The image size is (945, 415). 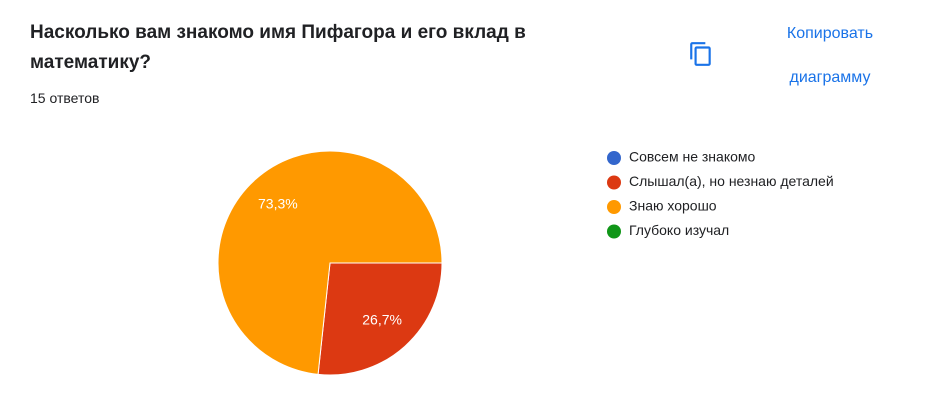 I want to click on slice-label: 26,7%, so click(x=382, y=320).